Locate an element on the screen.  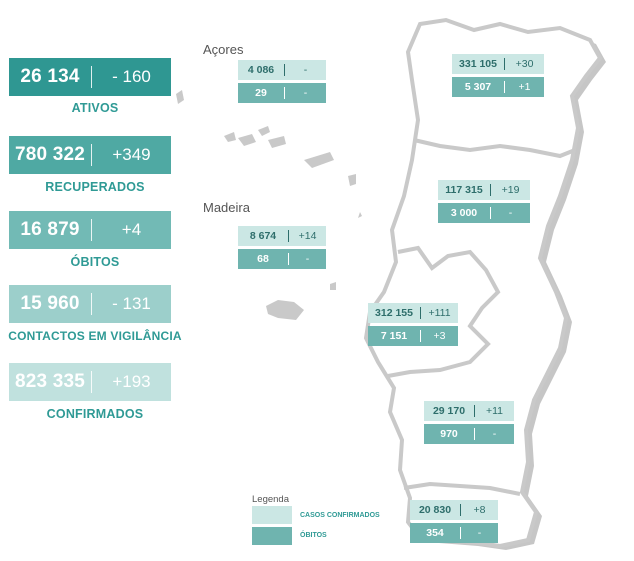
region-norte-confirmed: 331 105 +30 is located at coordinates (498, 64).